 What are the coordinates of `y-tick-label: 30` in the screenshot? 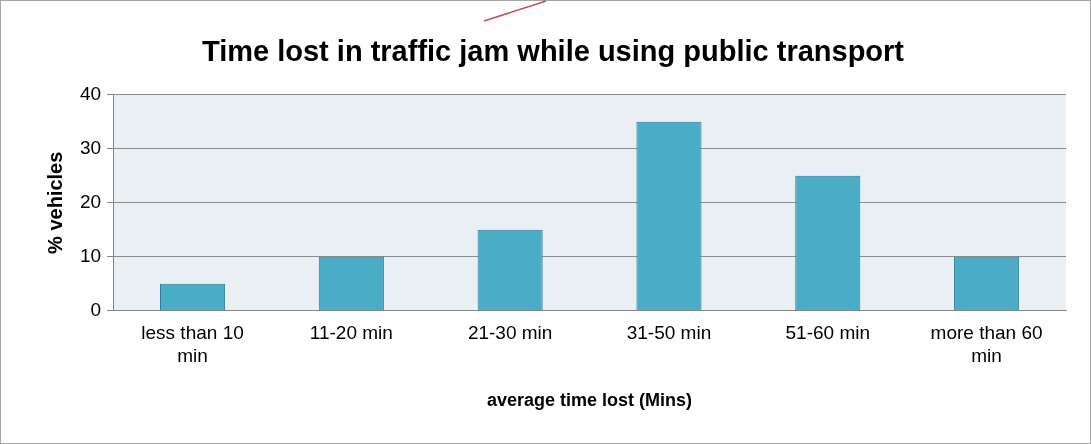 It's located at (90, 148).